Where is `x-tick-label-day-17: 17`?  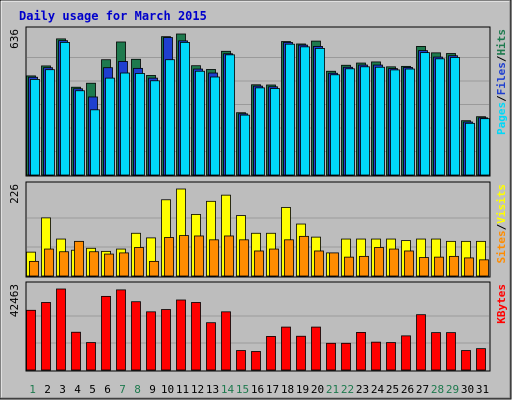
x-tick-label-day-17: 17 is located at coordinates (272, 389).